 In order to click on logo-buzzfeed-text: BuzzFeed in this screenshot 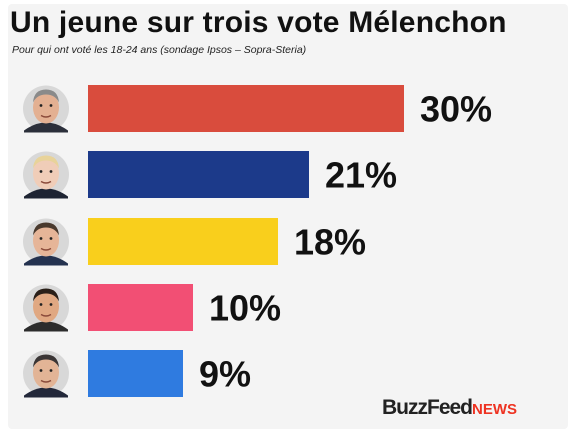, I will do `click(427, 407)`.